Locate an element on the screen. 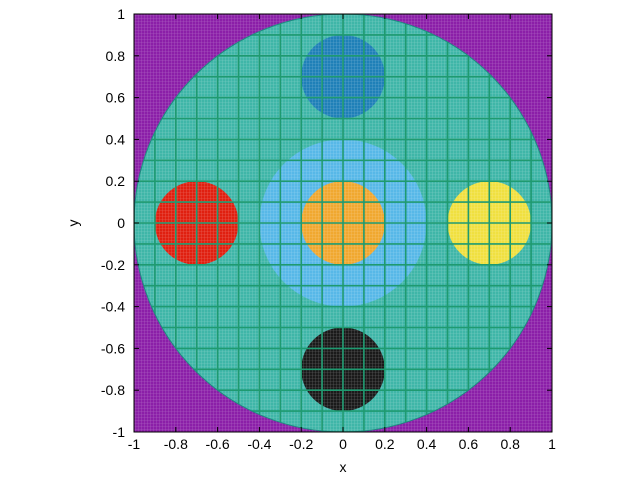 The image size is (640, 480). x-tick-label: 0 is located at coordinates (343, 444).